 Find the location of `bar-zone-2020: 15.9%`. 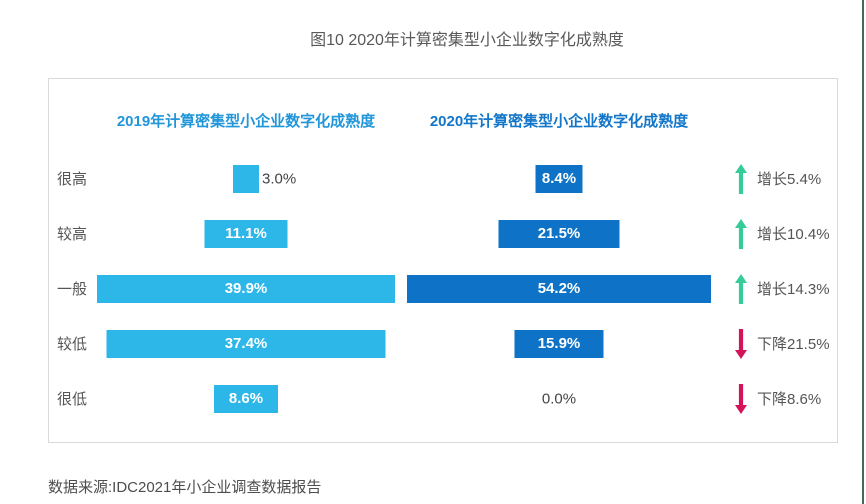

bar-zone-2020: 15.9% is located at coordinates (559, 343).